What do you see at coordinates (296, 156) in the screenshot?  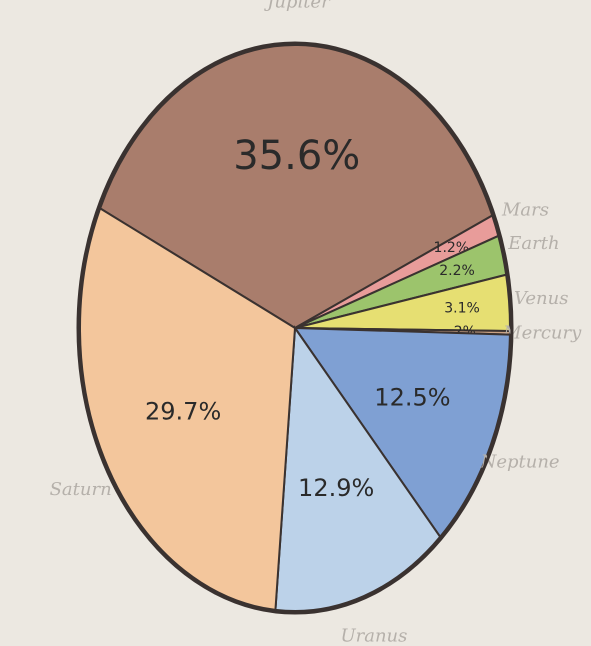 I see `value-label: 35.6%` at bounding box center [296, 156].